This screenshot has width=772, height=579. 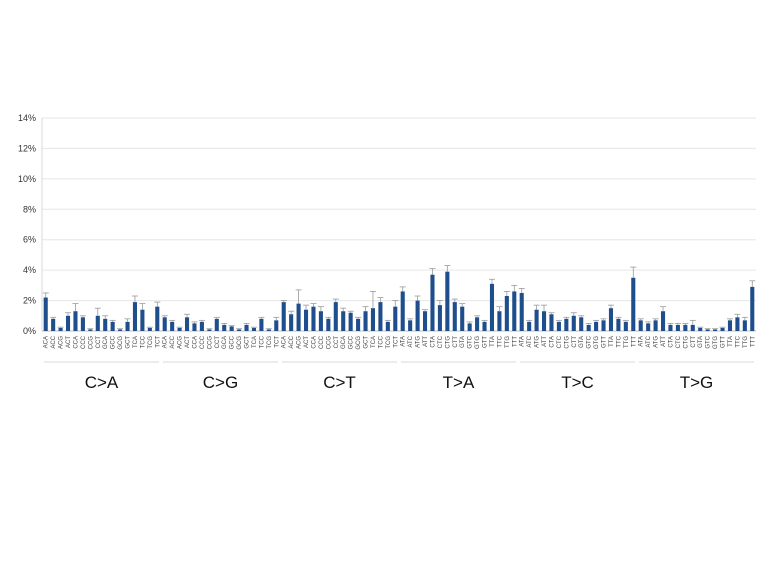 What do you see at coordinates (577, 382) in the screenshot?
I see `group-label: T>C` at bounding box center [577, 382].